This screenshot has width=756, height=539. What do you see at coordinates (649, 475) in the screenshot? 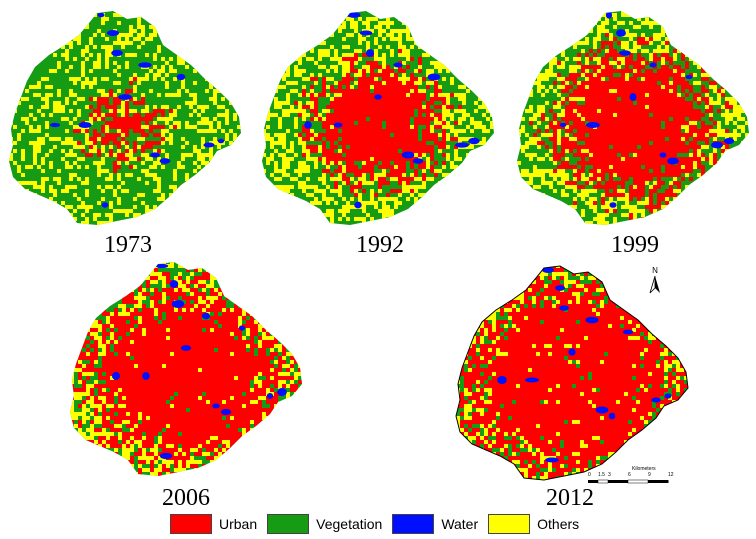
I see `scale-tick: 9` at bounding box center [649, 475].